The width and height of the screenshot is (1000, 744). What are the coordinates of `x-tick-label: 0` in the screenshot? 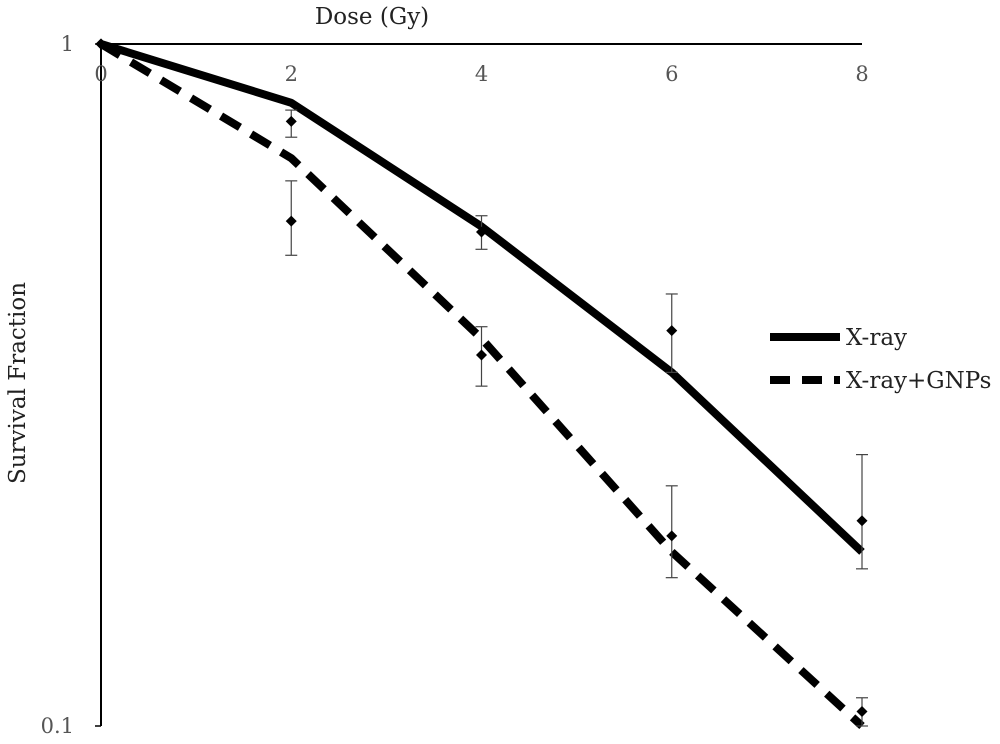 It's located at (100, 74).